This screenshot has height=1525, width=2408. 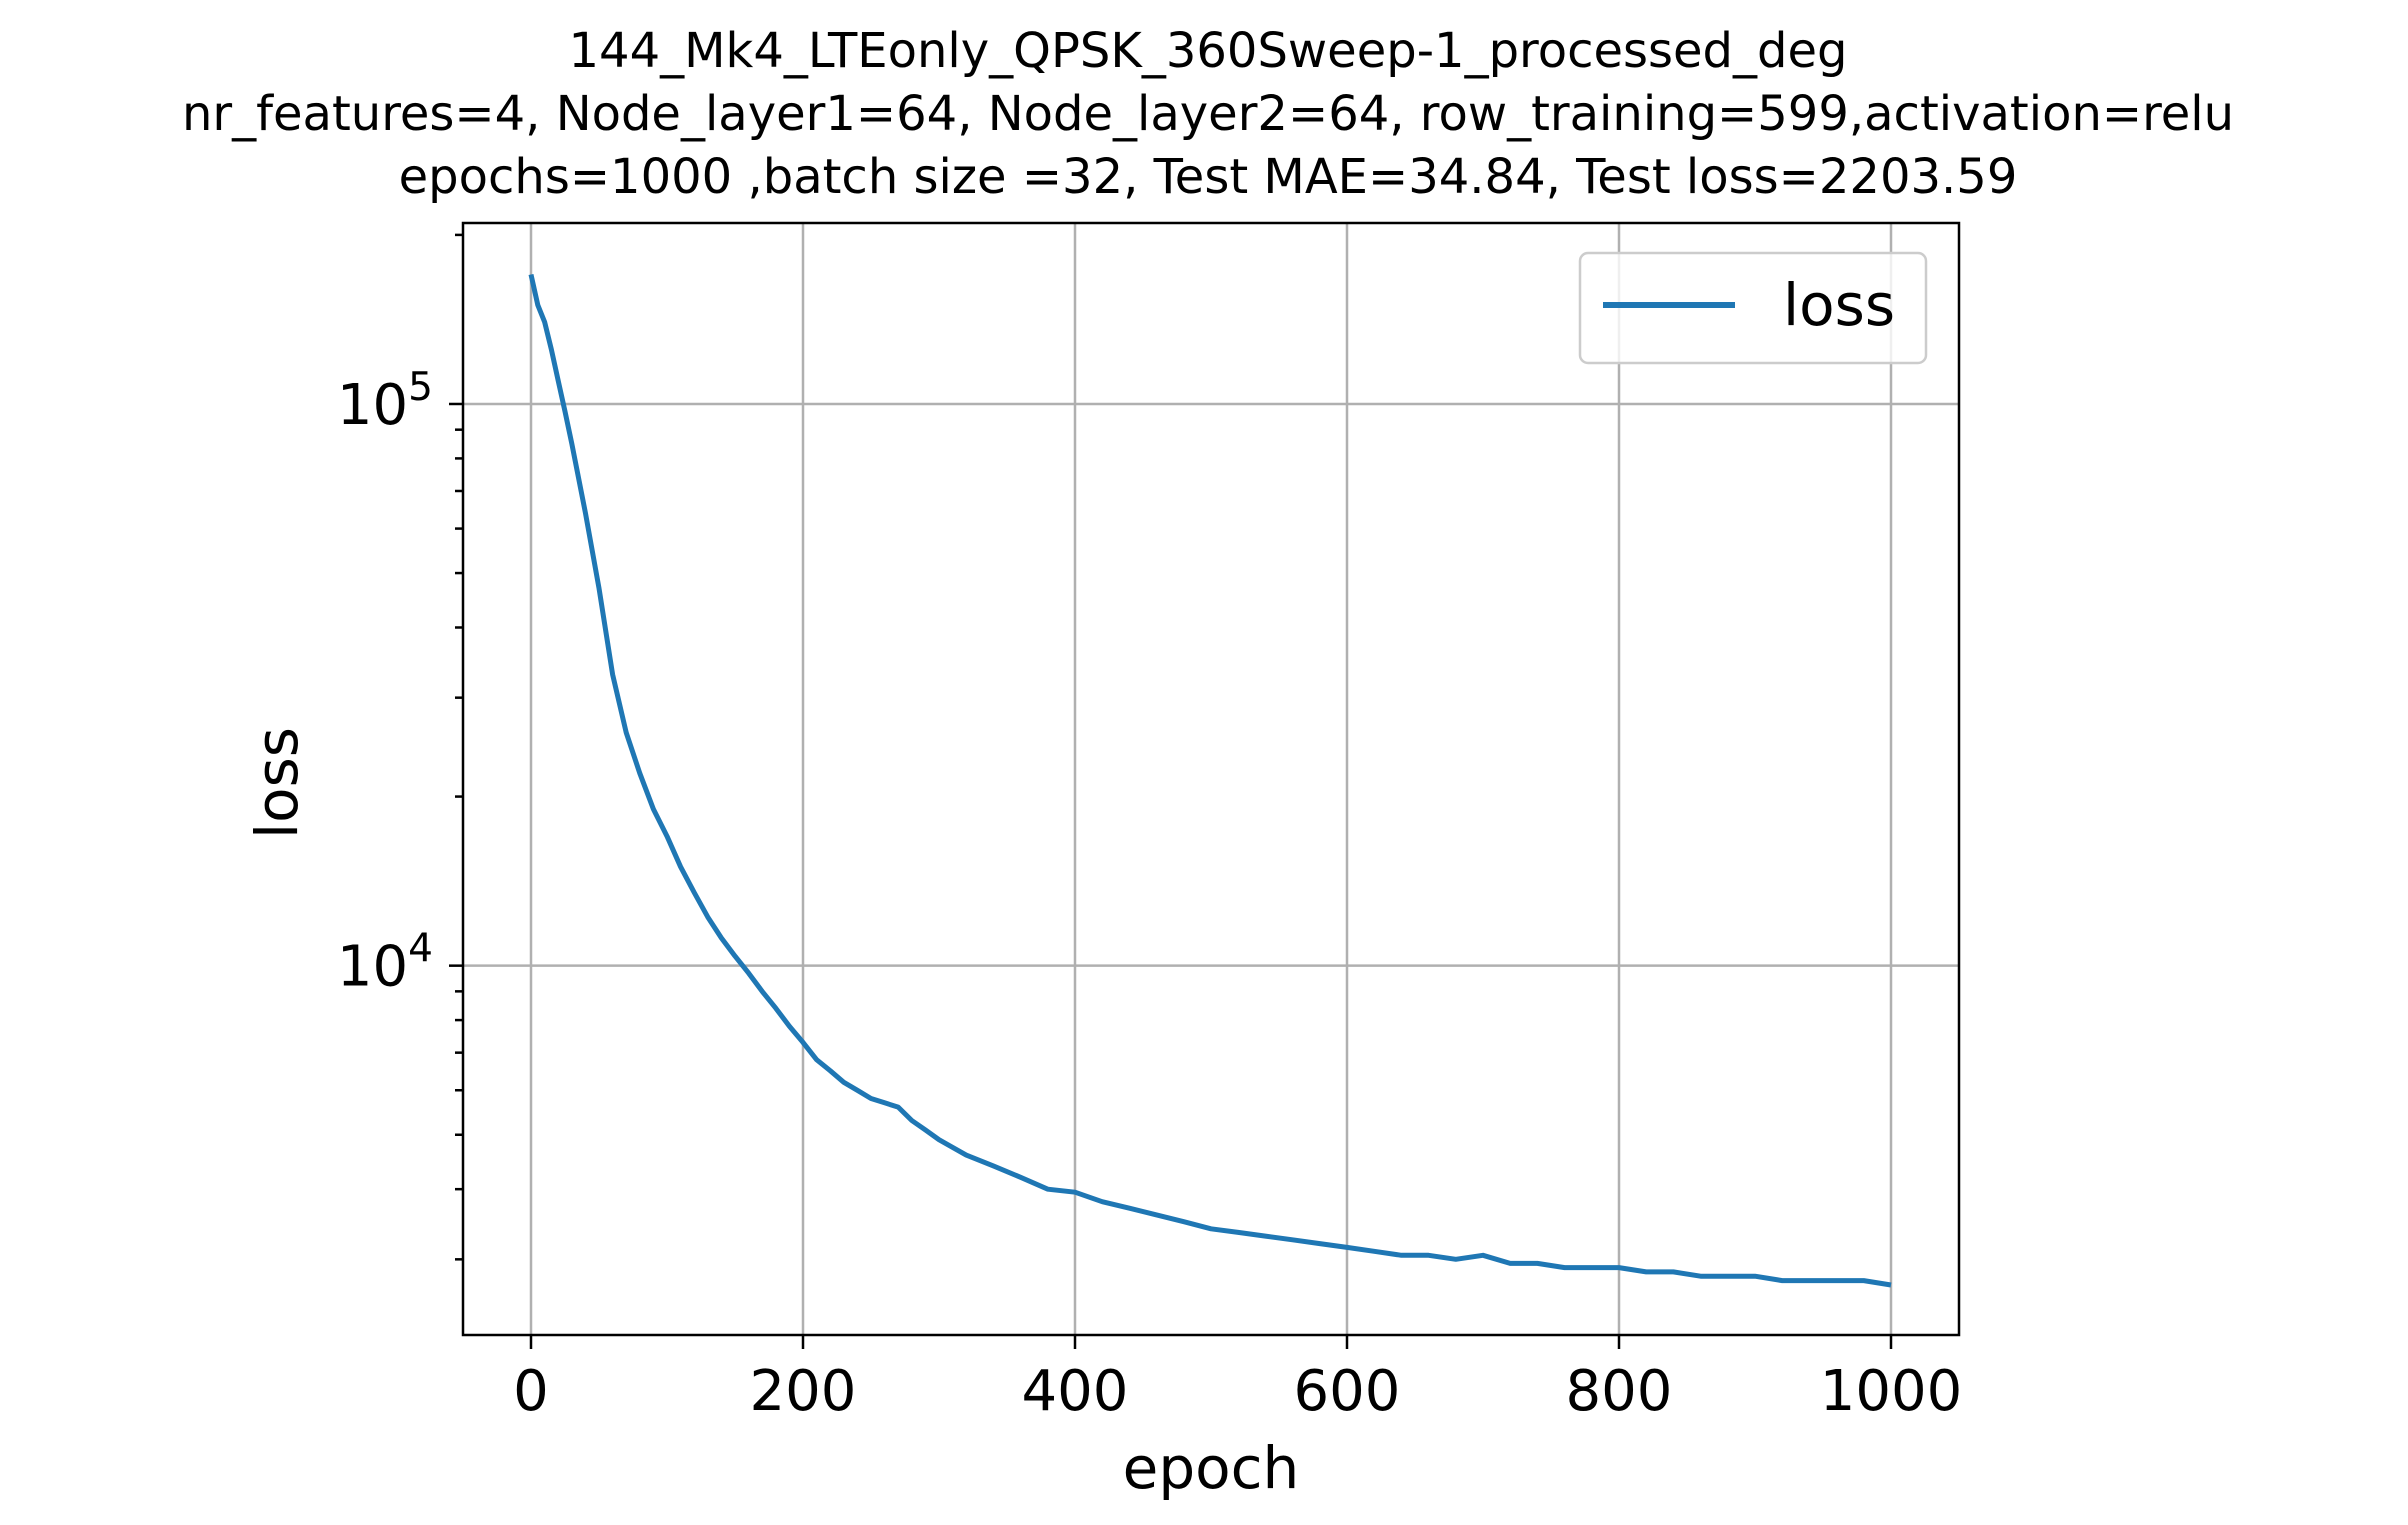 I want to click on y-tick-label: 10⁴, so click(x=385, y=963).